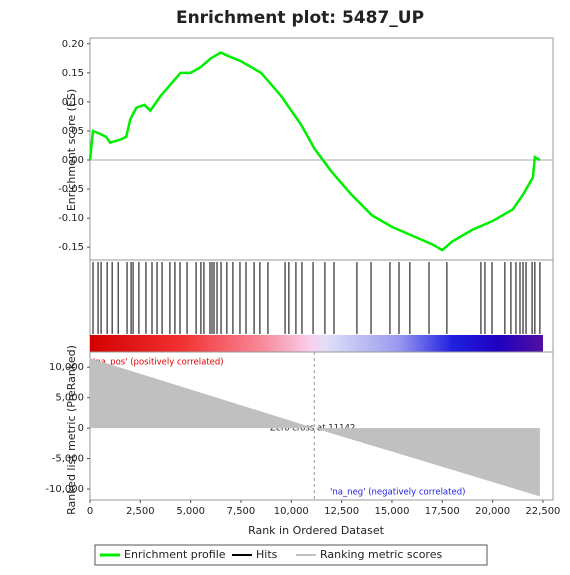 The height and width of the screenshot is (575, 570). I want to click on y-tick-label: -0.15, so click(71, 247).